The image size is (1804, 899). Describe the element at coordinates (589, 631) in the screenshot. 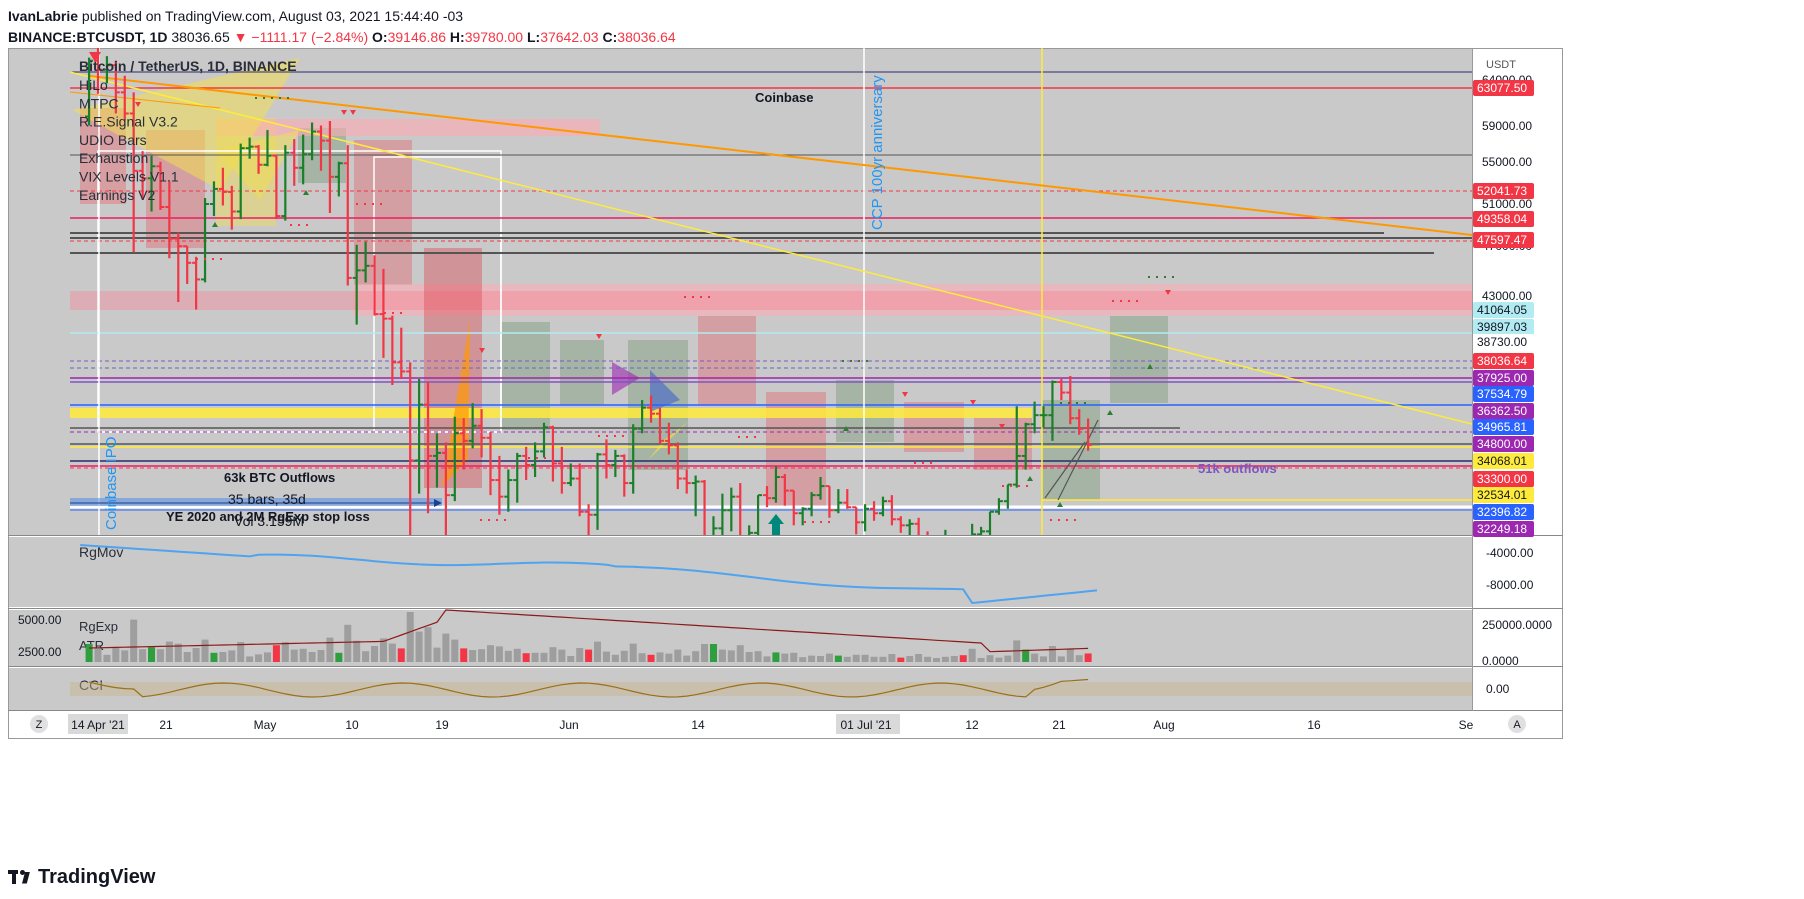

I see `atr-line` at that location.